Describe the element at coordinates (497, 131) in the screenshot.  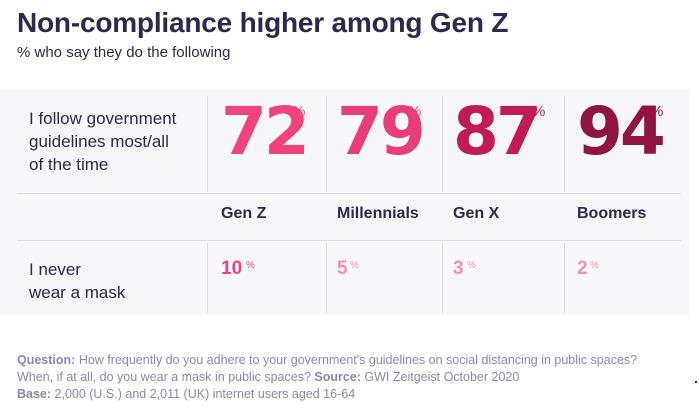
I see `stat-follow-gen-x: 87` at that location.